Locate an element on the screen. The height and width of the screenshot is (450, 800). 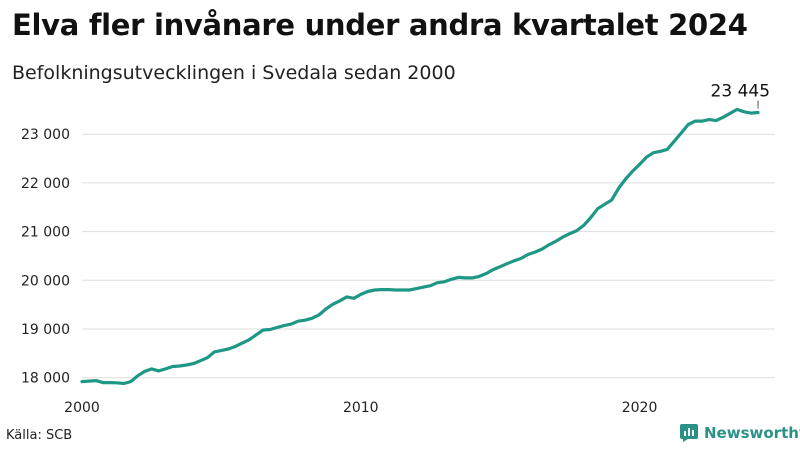
x-axis-ticks: 2000 2010 2020 is located at coordinates (360, 408).